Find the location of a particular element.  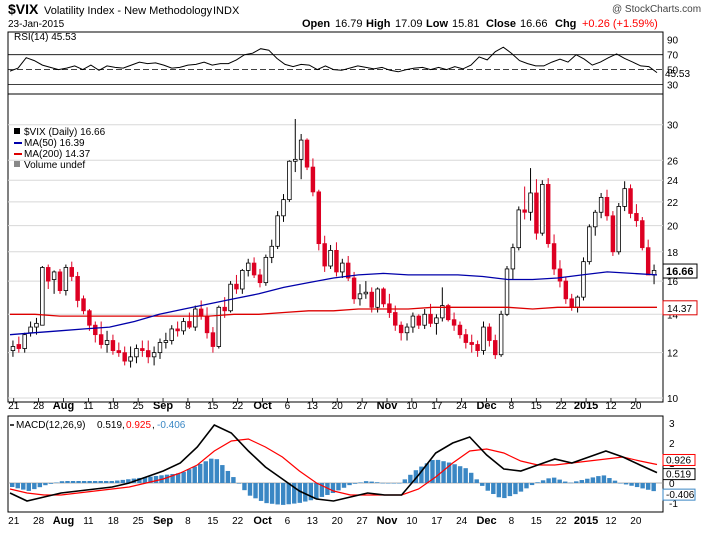

macd-line is located at coordinates (333, 463).